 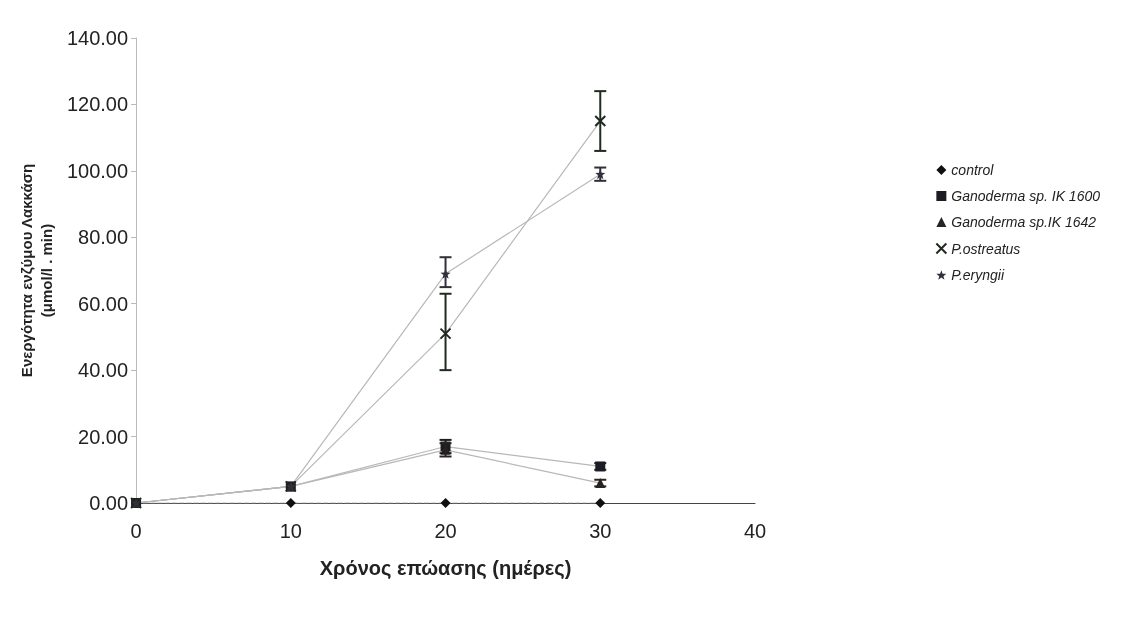 I want to click on legend-label: control, so click(x=973, y=170).